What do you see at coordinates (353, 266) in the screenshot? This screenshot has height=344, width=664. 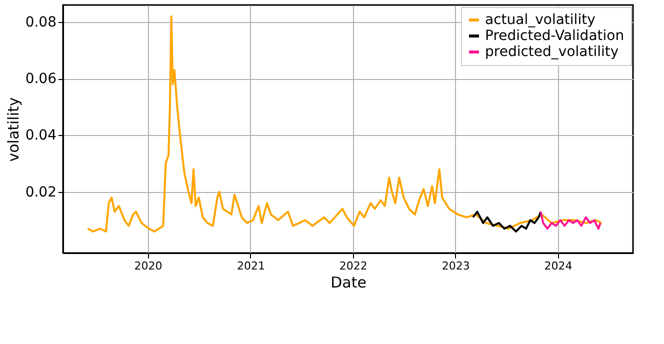 I see `x-tick-label: 2022` at bounding box center [353, 266].